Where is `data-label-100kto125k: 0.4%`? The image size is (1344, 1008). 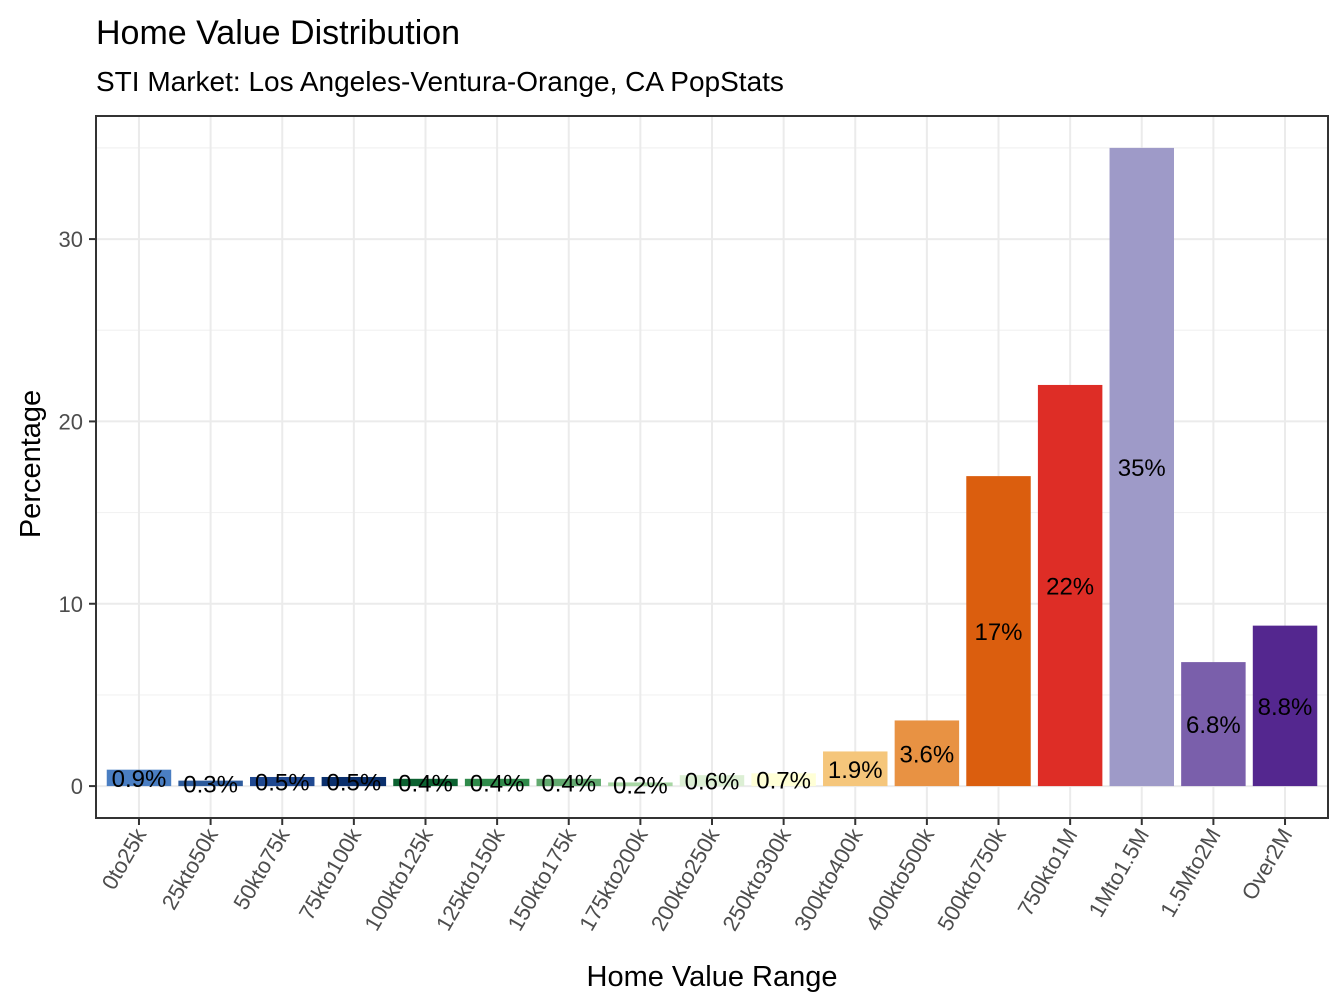
data-label-100kto125k: 0.4% is located at coordinates (425, 783).